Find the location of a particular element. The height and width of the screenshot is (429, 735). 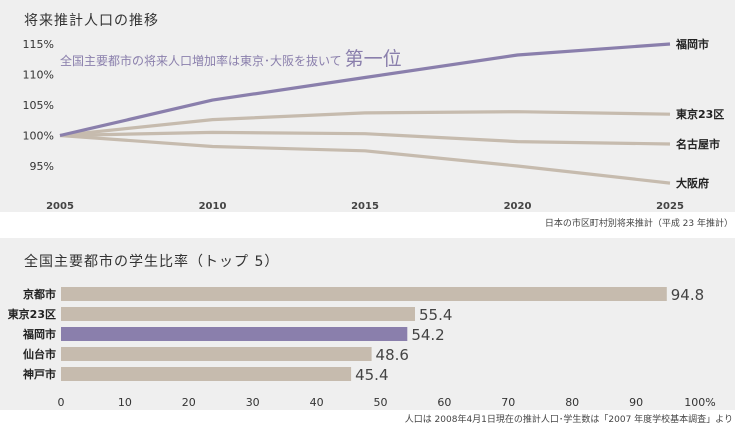

bar-x-tick-label: 40 is located at coordinates (317, 402).